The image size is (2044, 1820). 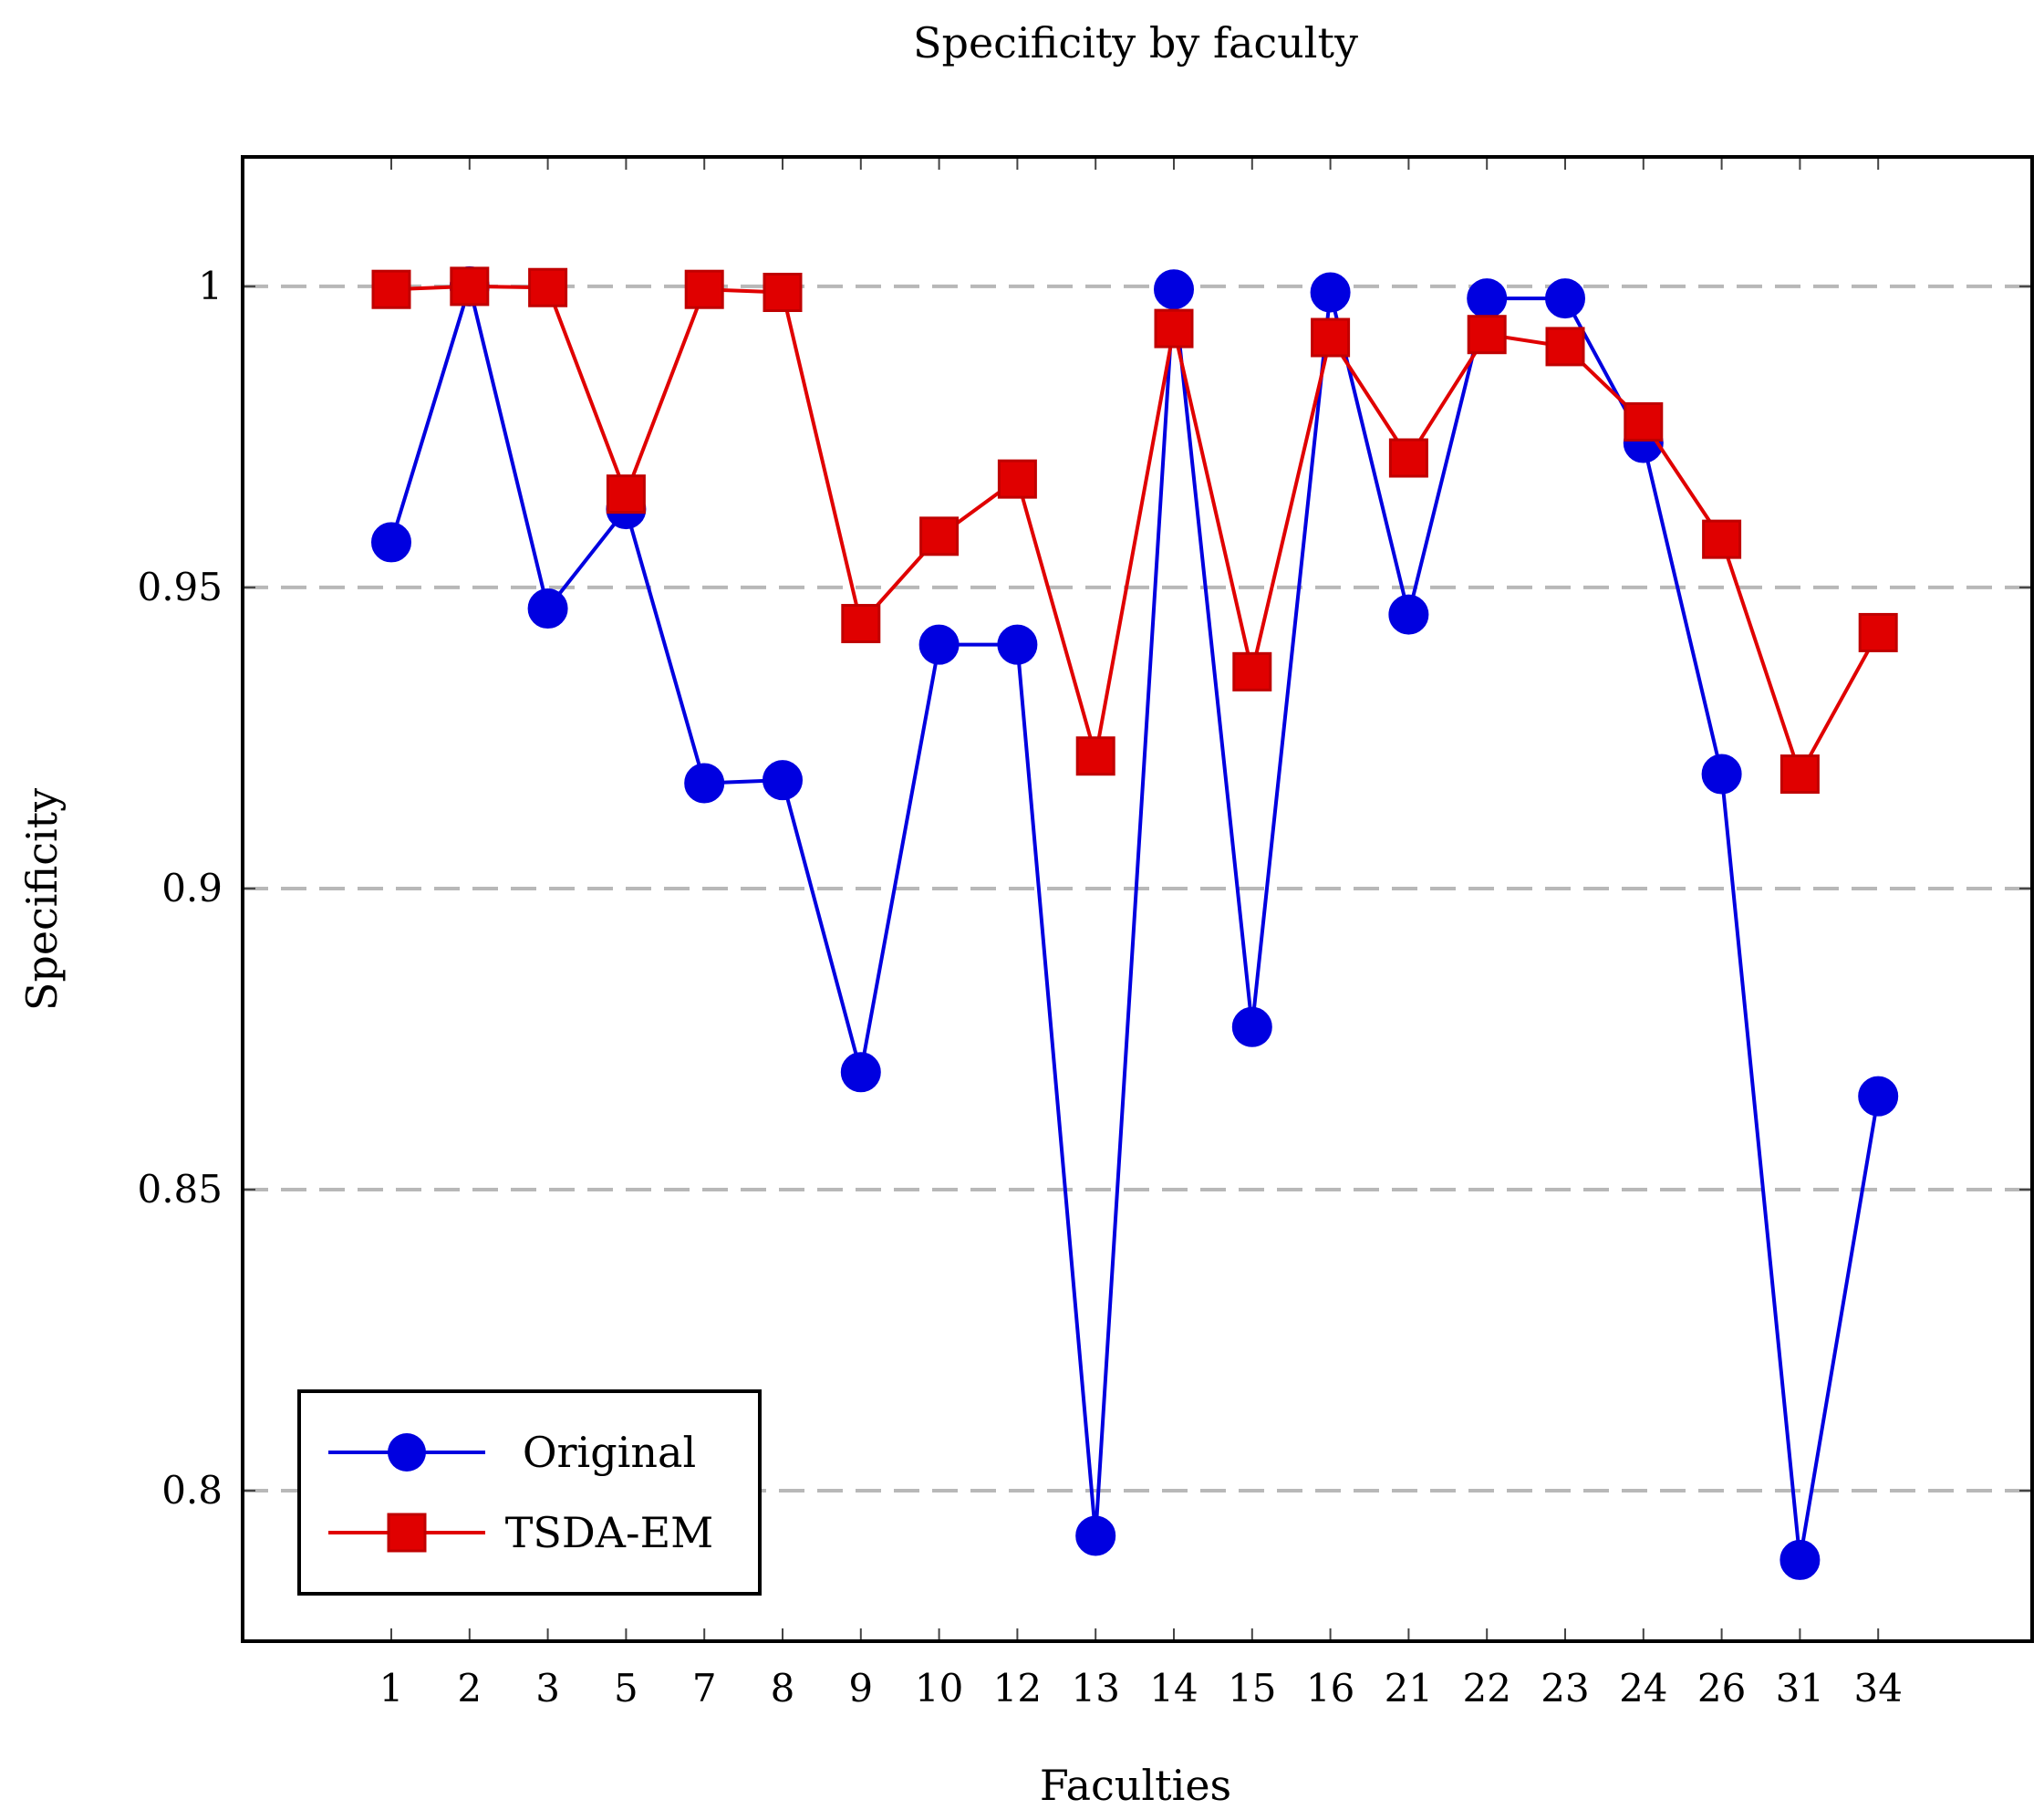 I want to click on x-tick-label: 7, so click(x=704, y=1689).